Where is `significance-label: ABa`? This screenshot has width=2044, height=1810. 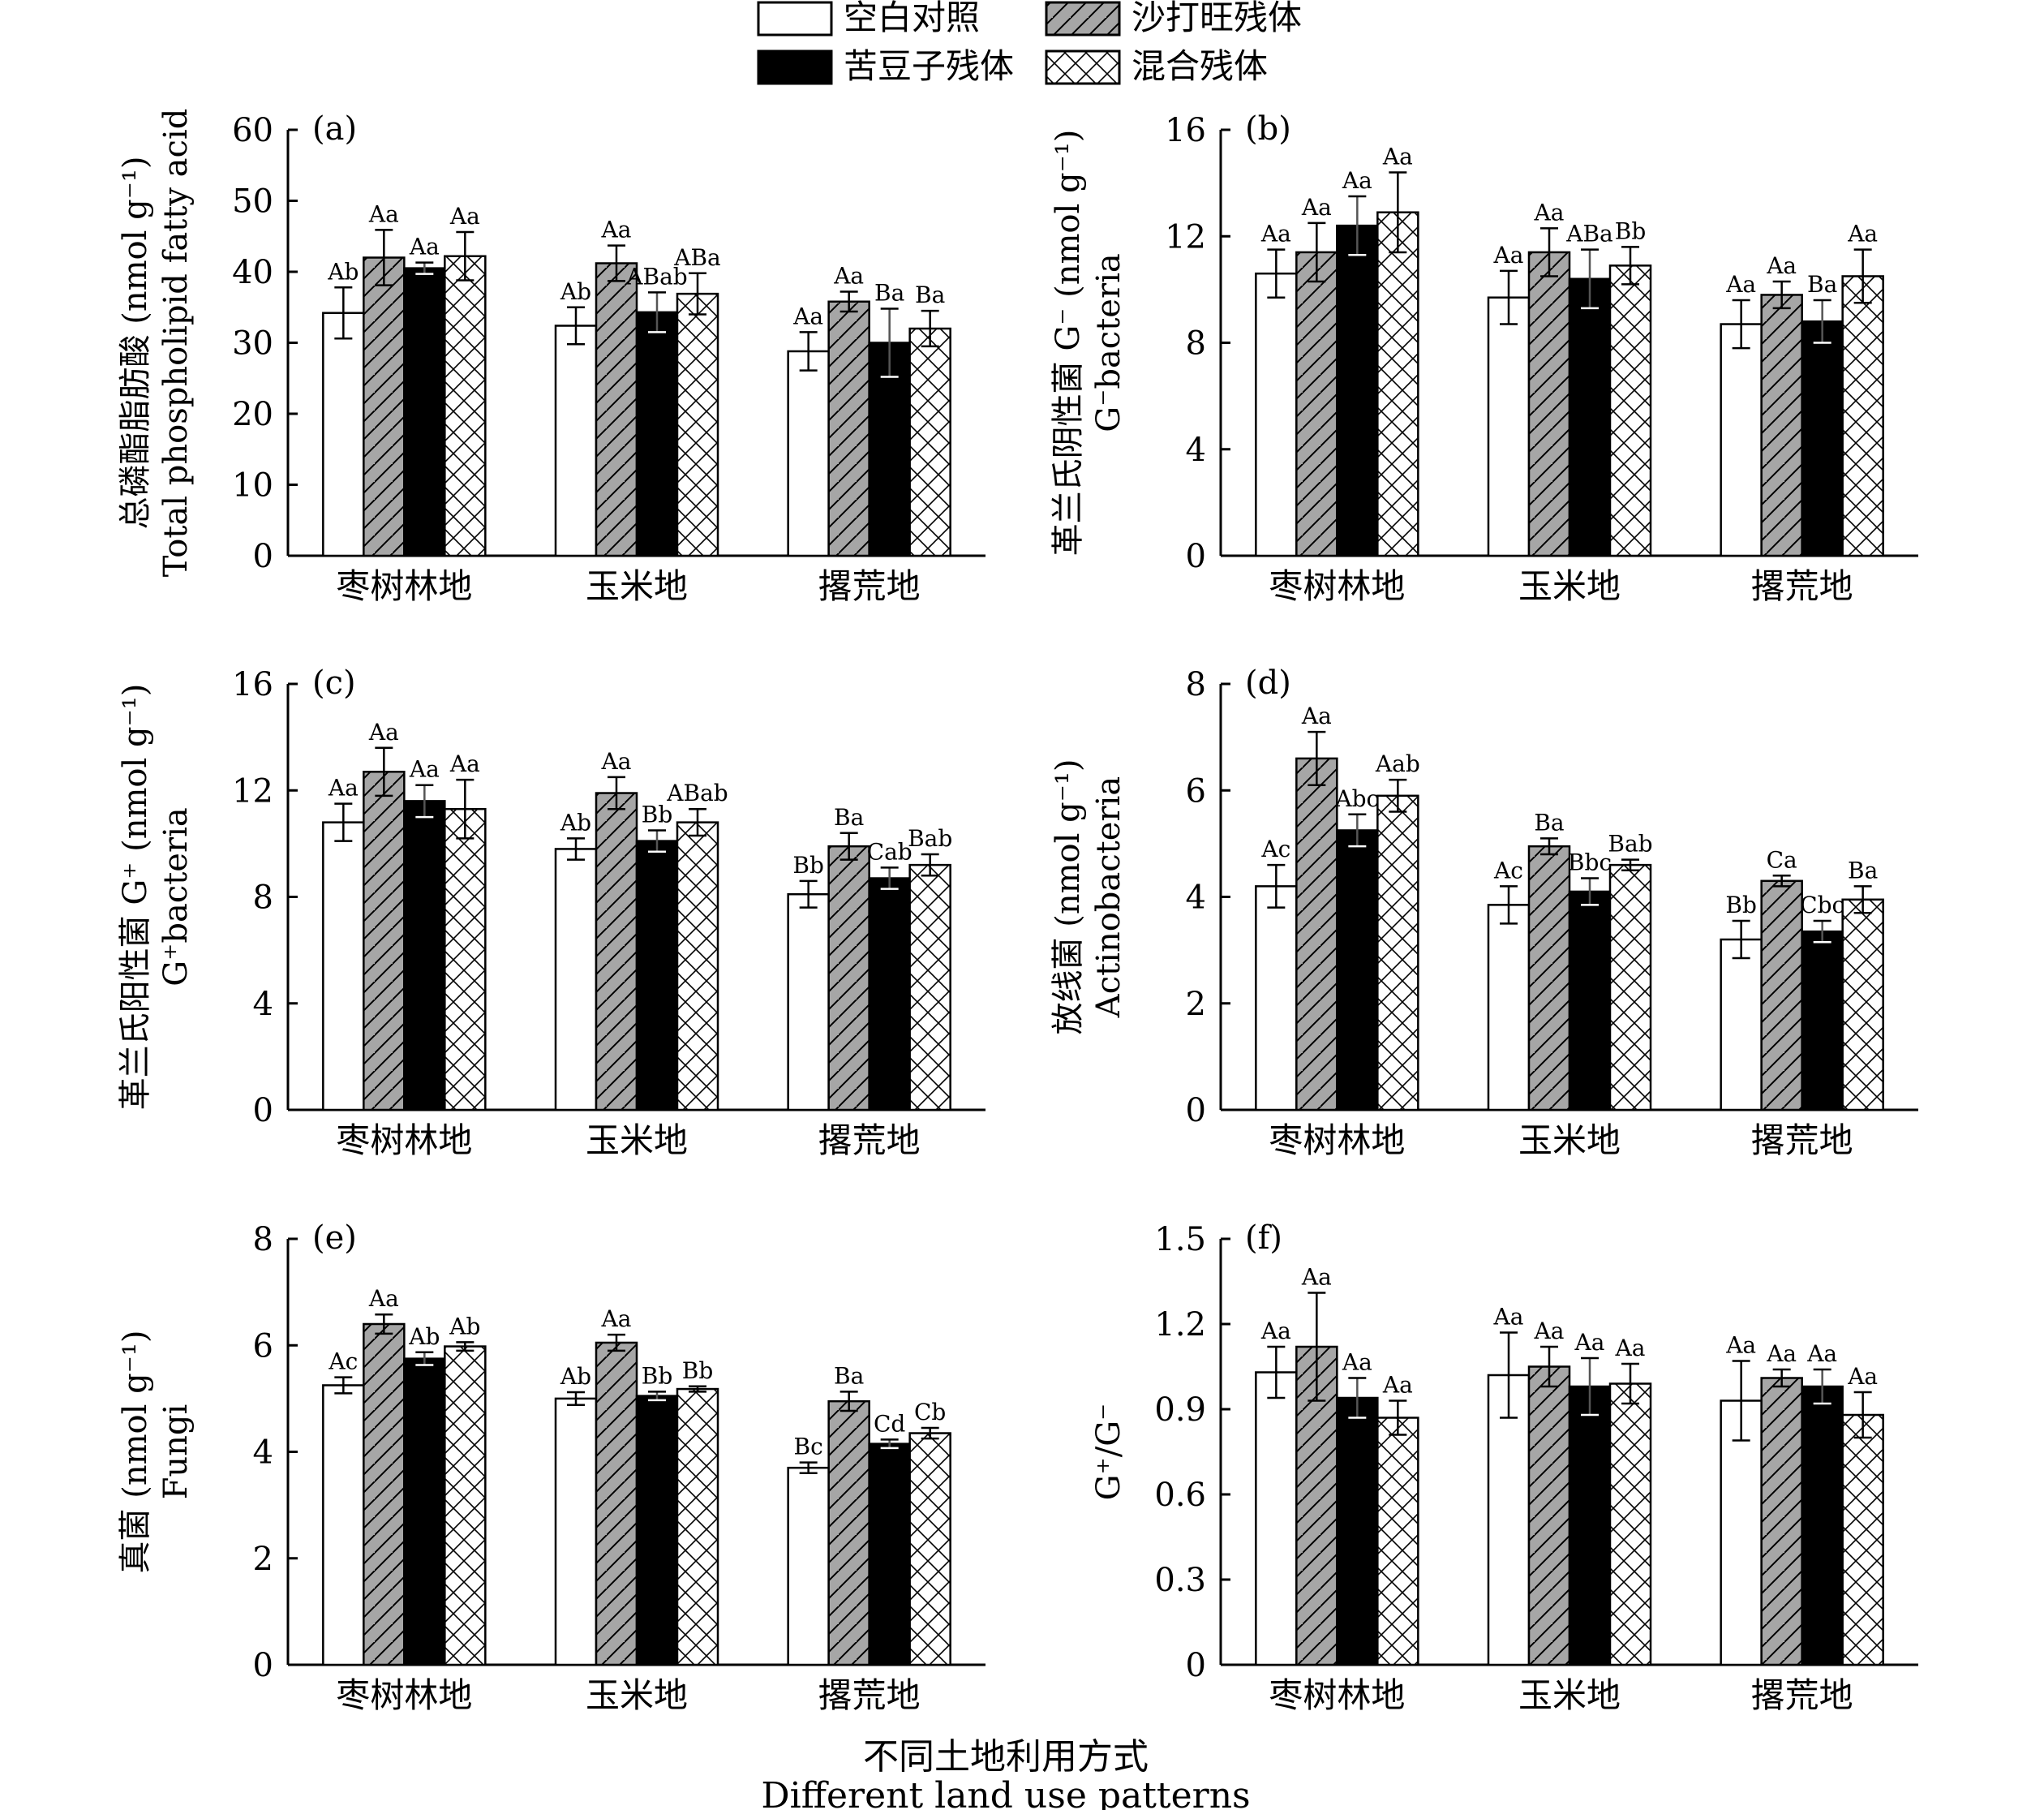 significance-label: ABa is located at coordinates (1589, 234).